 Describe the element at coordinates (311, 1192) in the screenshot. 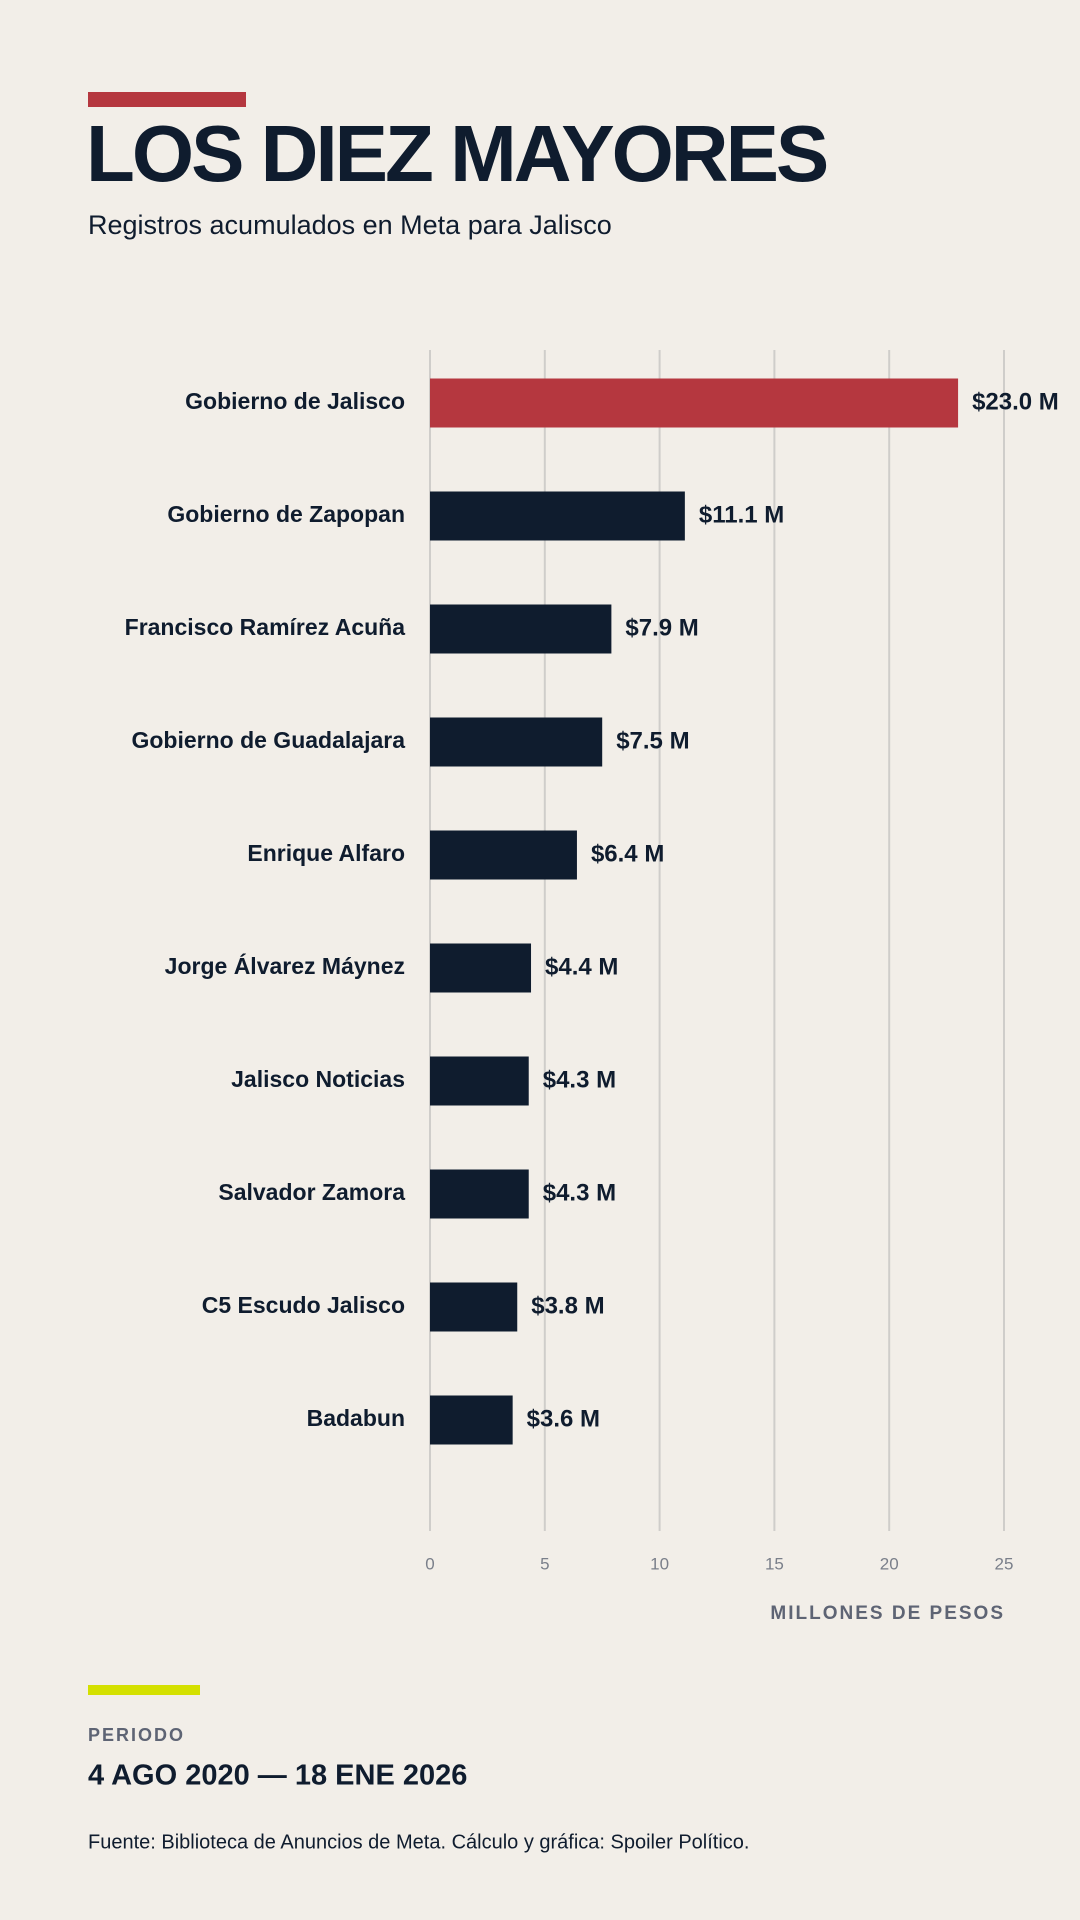

I see `y-tick-label: Salvador Zamora` at that location.